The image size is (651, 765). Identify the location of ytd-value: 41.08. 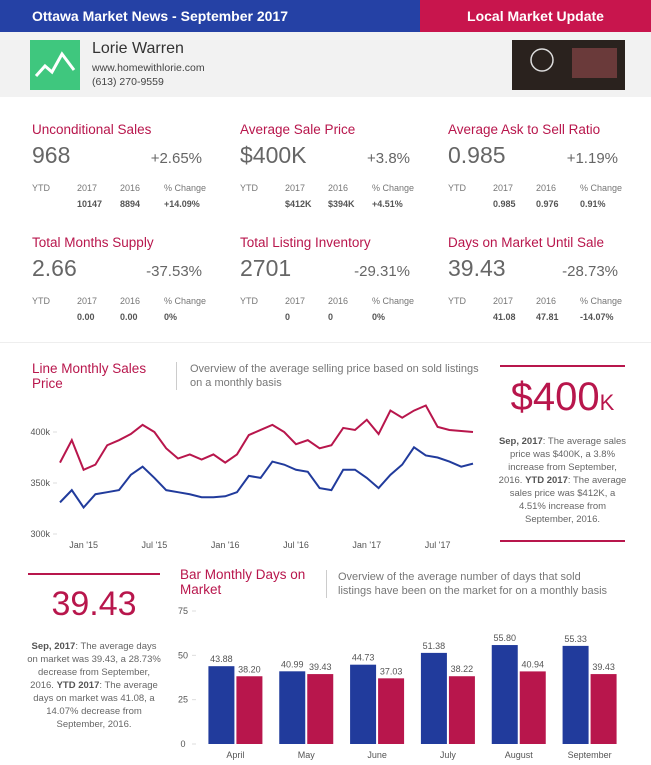
(504, 317).